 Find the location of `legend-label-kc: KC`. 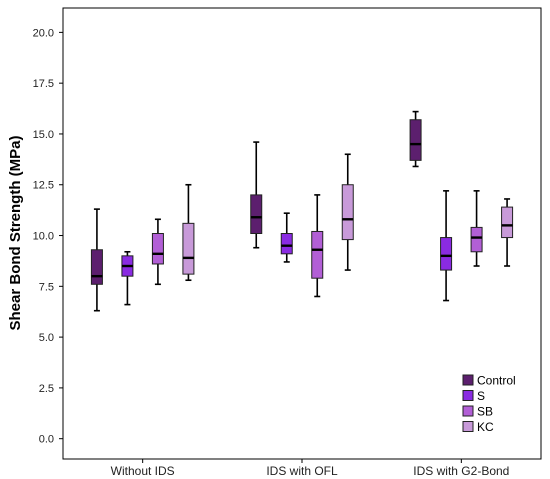

legend-label-kc: KC is located at coordinates (485, 427).